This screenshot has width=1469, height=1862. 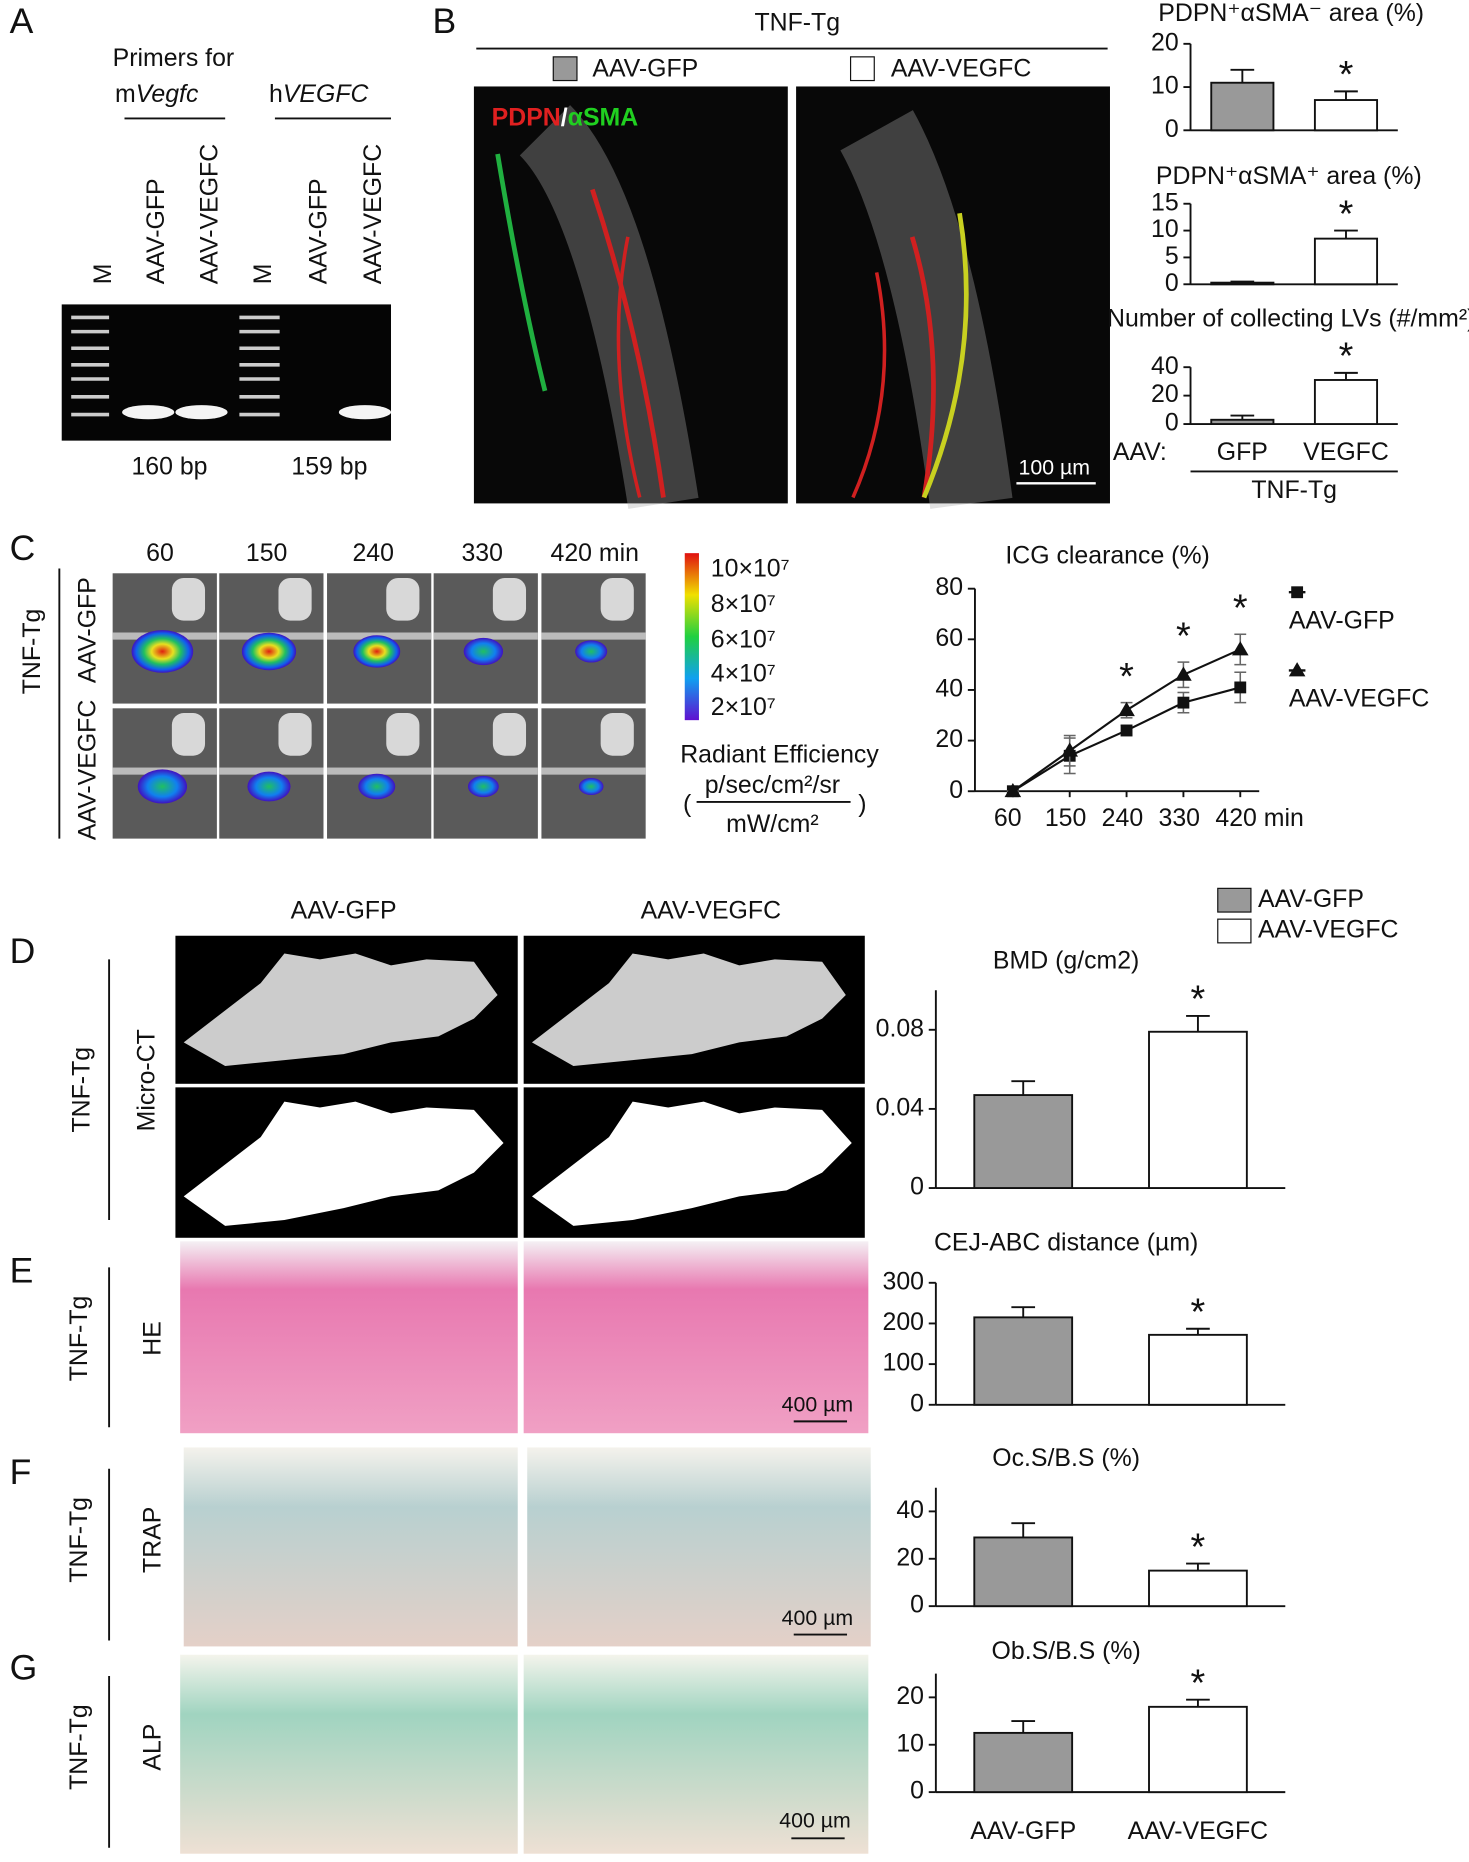 What do you see at coordinates (1107, 555) in the screenshot?
I see `chart-title: ICG clearance (%)` at bounding box center [1107, 555].